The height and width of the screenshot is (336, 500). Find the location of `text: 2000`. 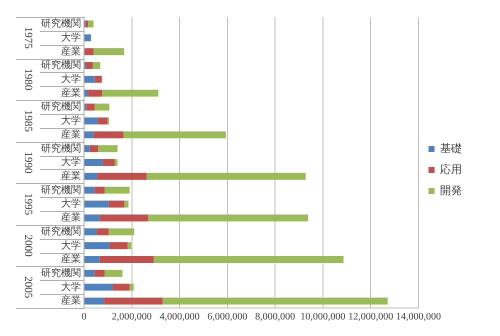

text: 2000 is located at coordinates (28, 246).